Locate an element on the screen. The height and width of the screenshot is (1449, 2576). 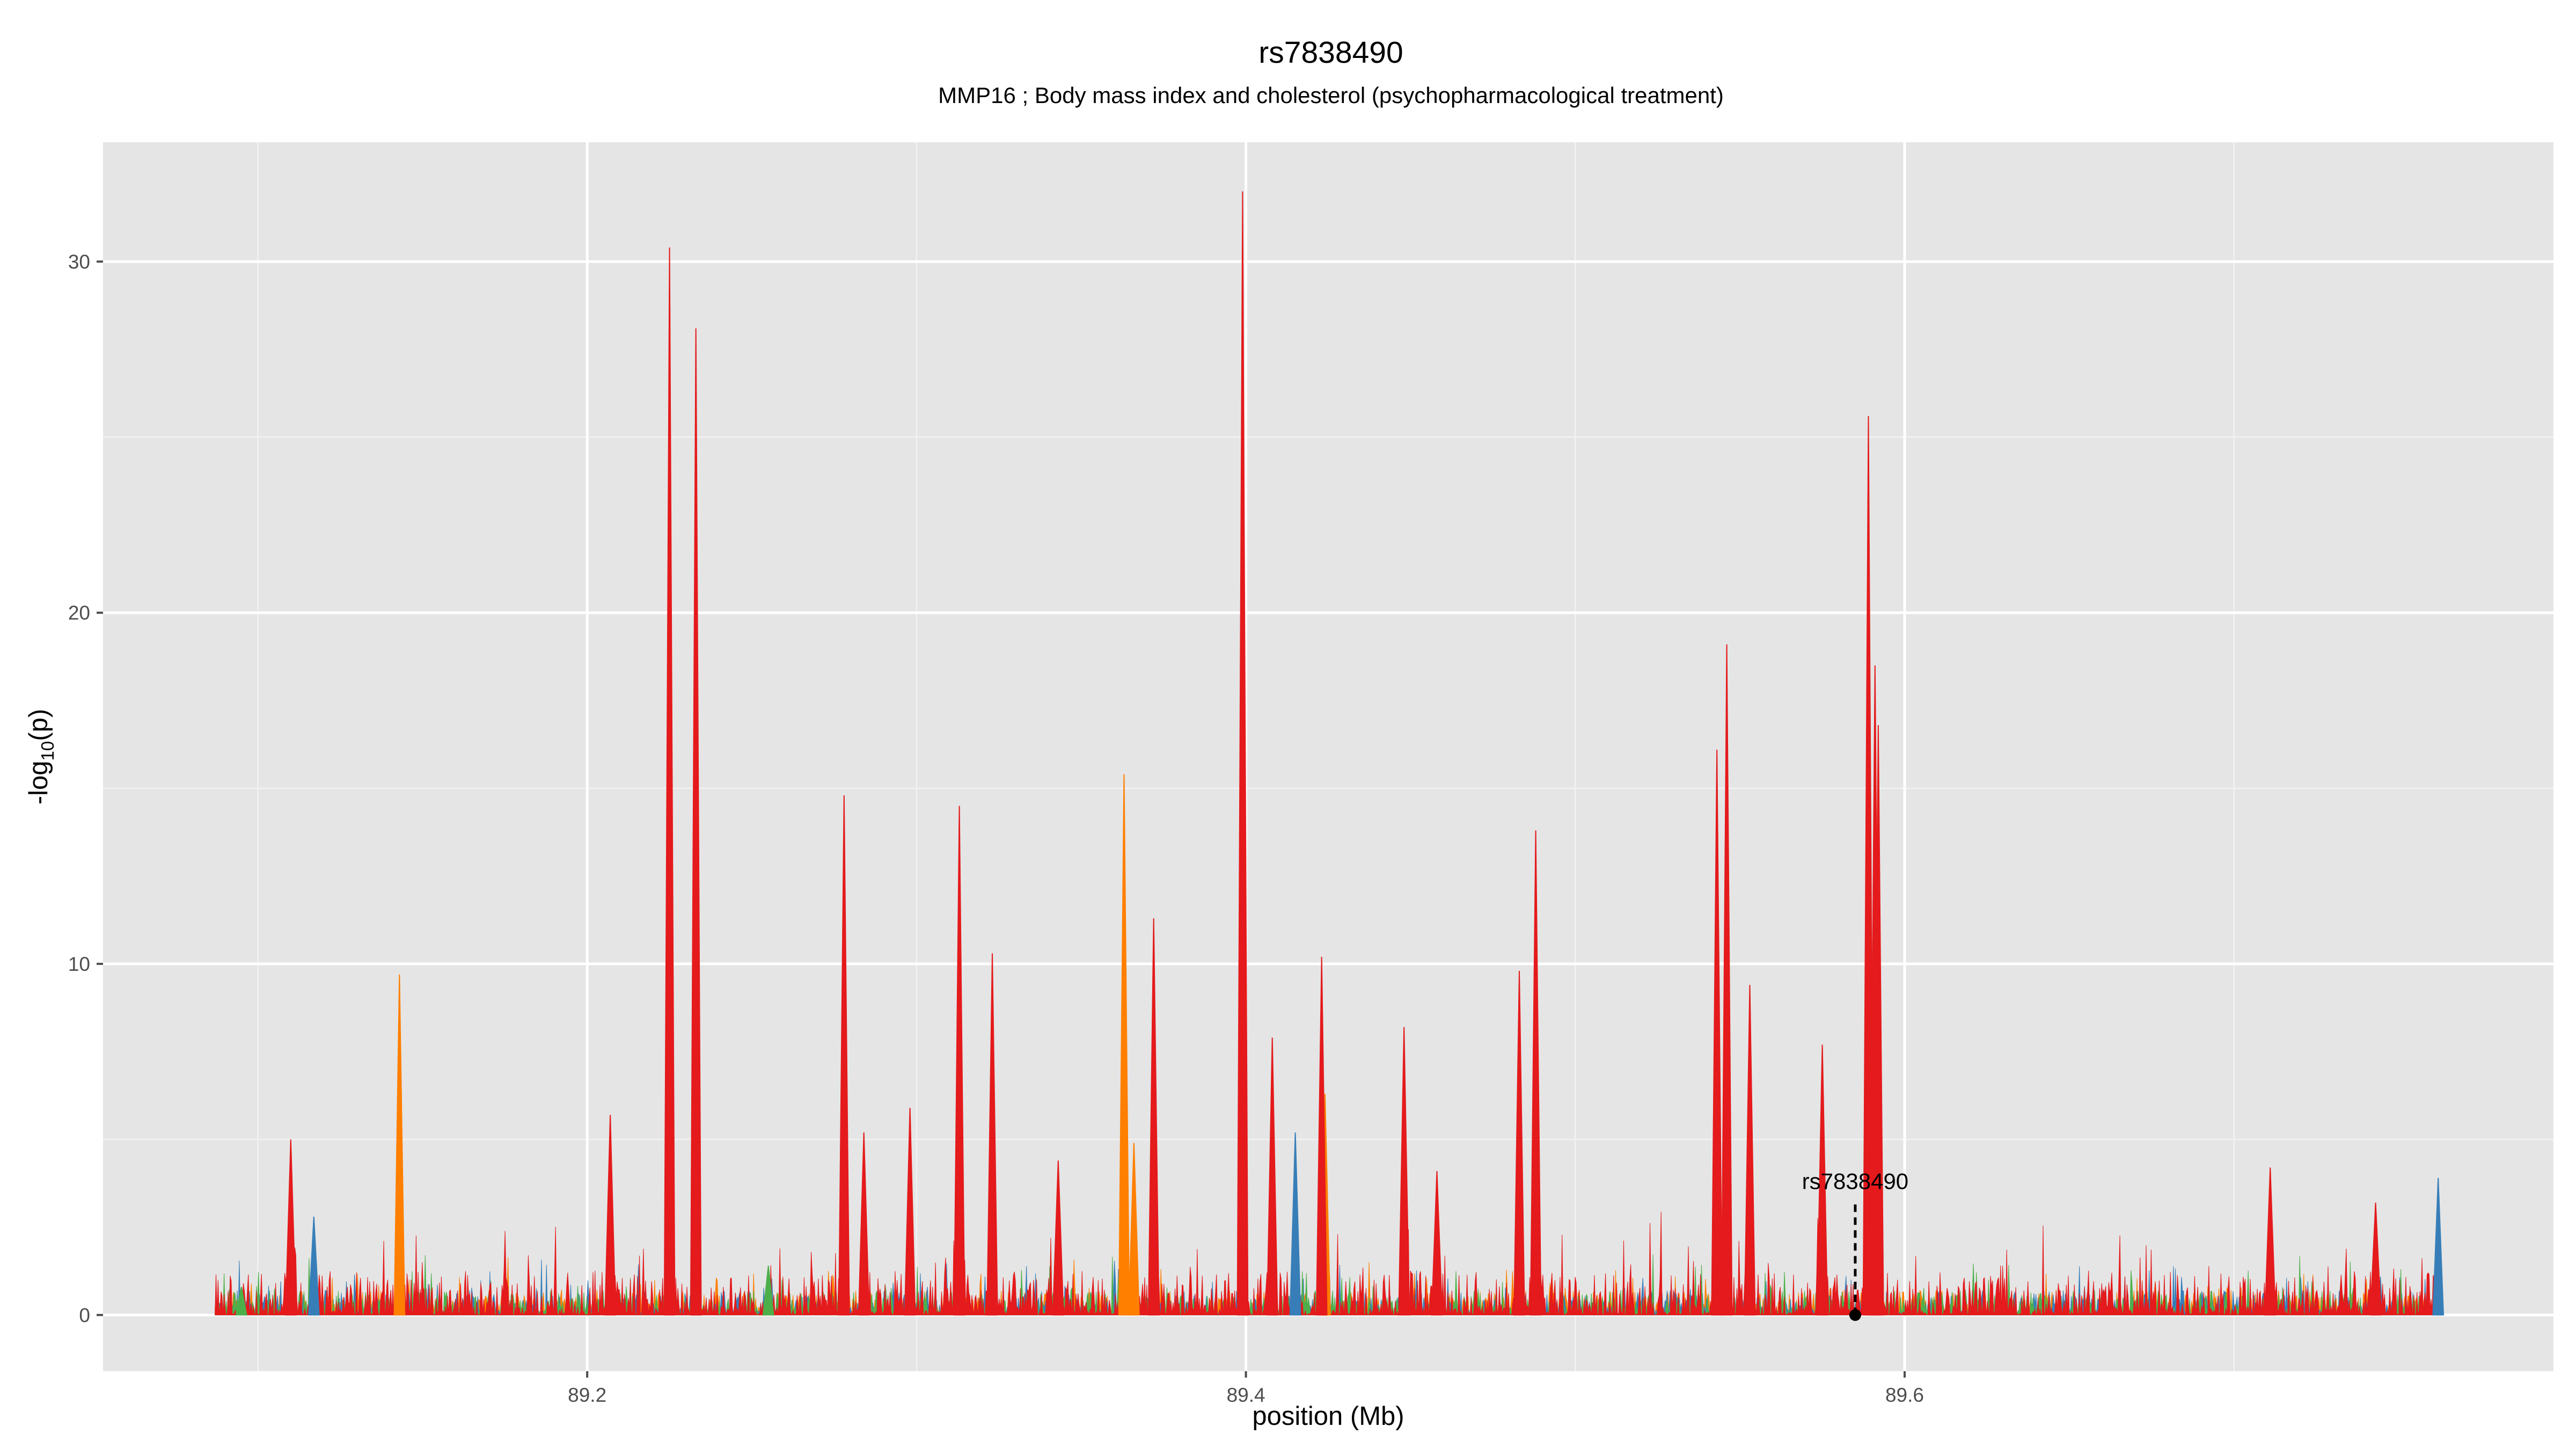
lead-snp-label: rs7838490 is located at coordinates (1855, 1181).